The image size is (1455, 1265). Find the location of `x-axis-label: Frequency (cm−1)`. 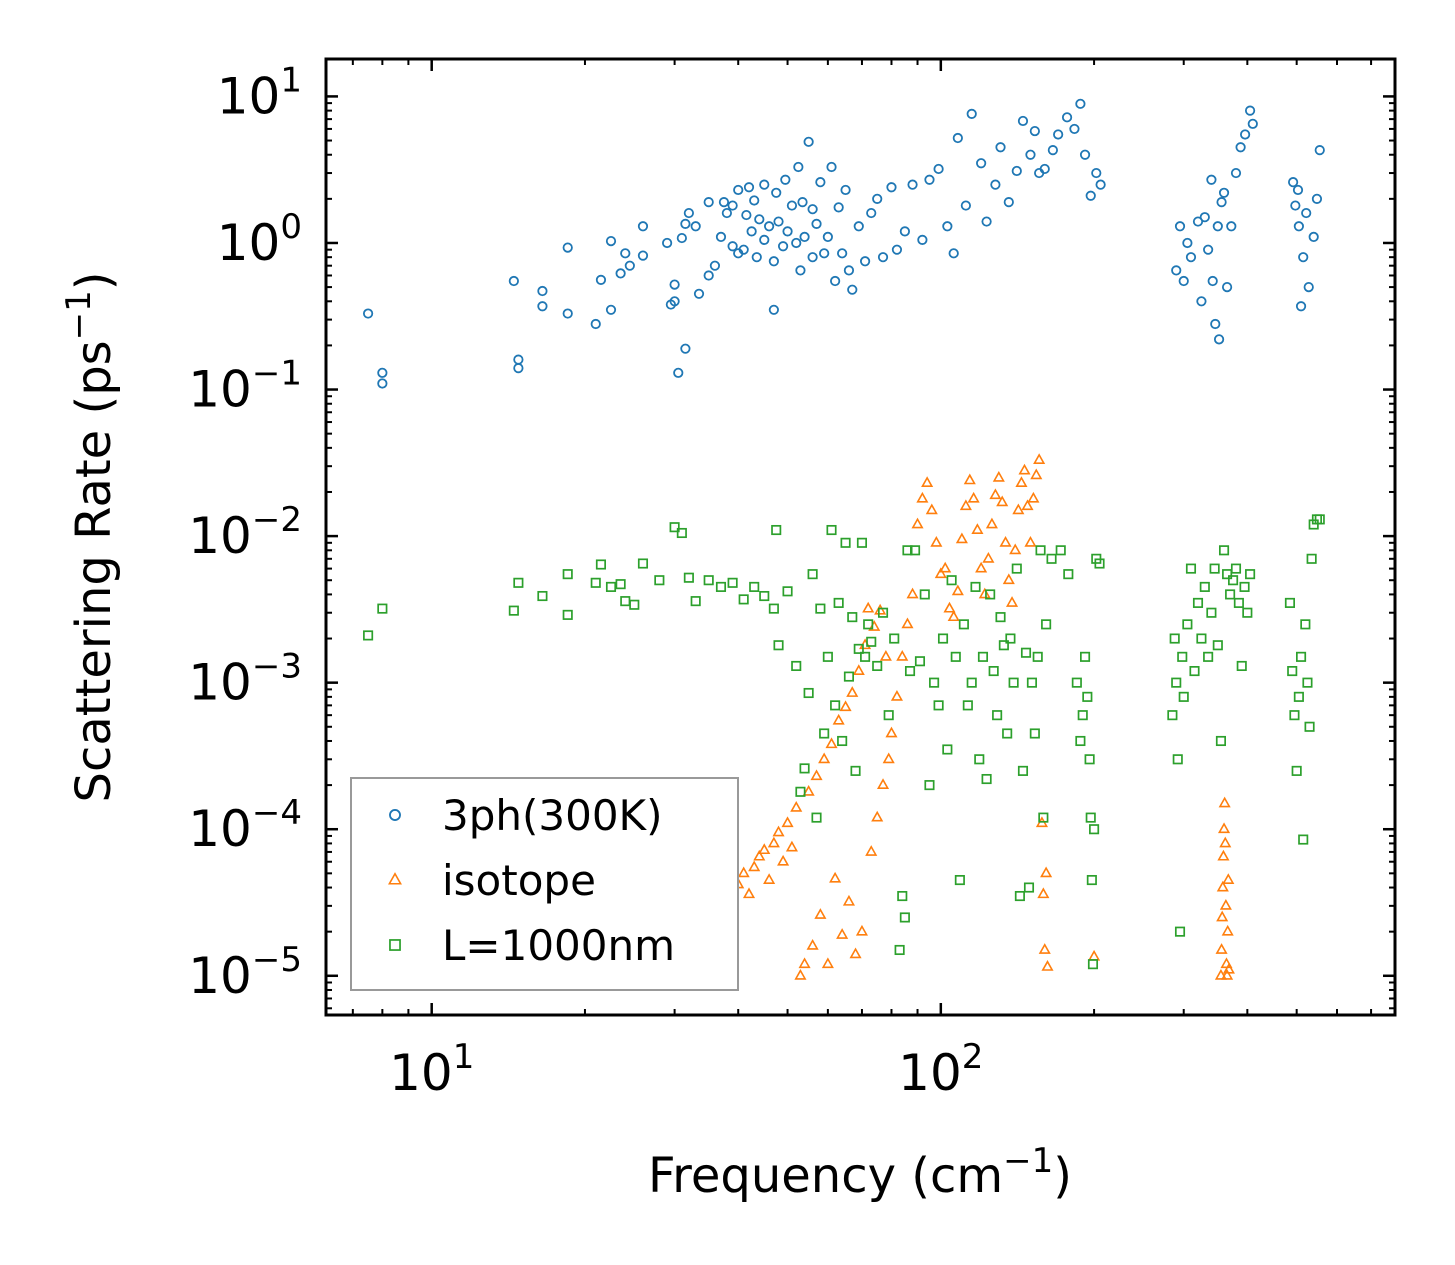

x-axis-label: Frequency (cm−1) is located at coordinates (860, 1172).